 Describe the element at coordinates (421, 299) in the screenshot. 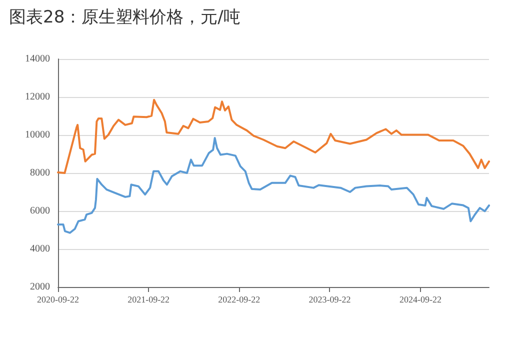

I see `x-tick-label: 2024-09-22` at that location.